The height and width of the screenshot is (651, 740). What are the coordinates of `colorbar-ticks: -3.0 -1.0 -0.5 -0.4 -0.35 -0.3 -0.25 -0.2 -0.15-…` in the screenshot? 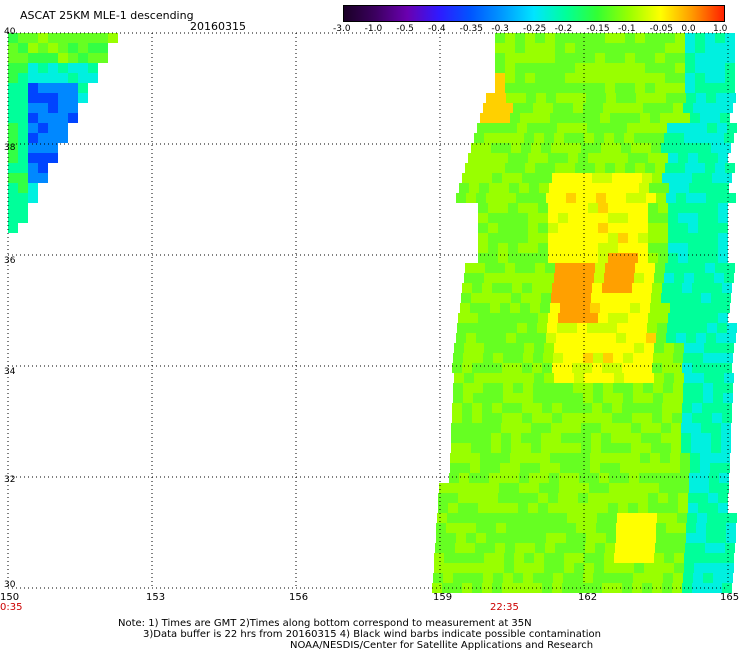 It's located at (530, 30).